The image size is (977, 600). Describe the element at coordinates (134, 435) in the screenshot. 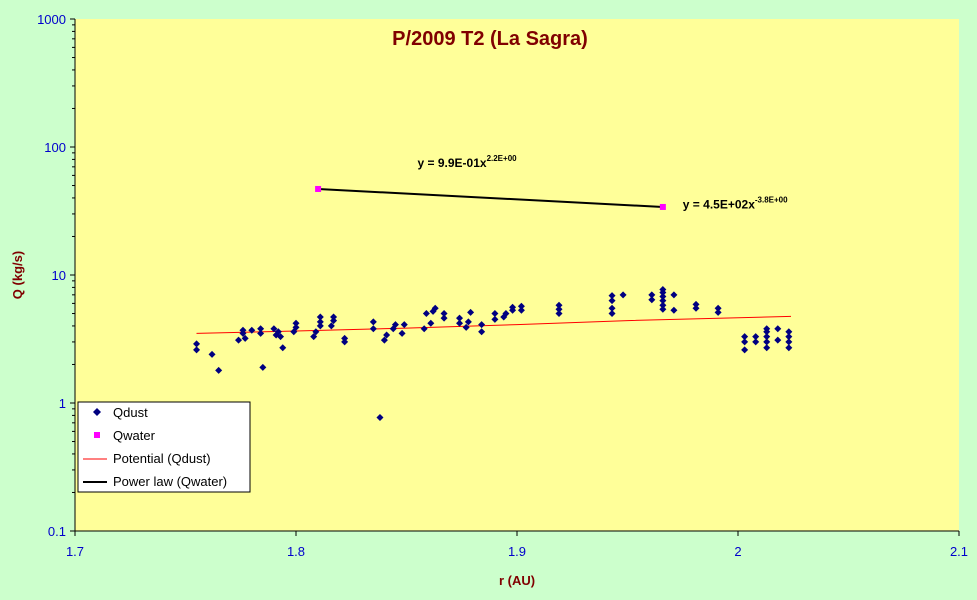

I see `legend-label-qwater: Qwater` at that location.